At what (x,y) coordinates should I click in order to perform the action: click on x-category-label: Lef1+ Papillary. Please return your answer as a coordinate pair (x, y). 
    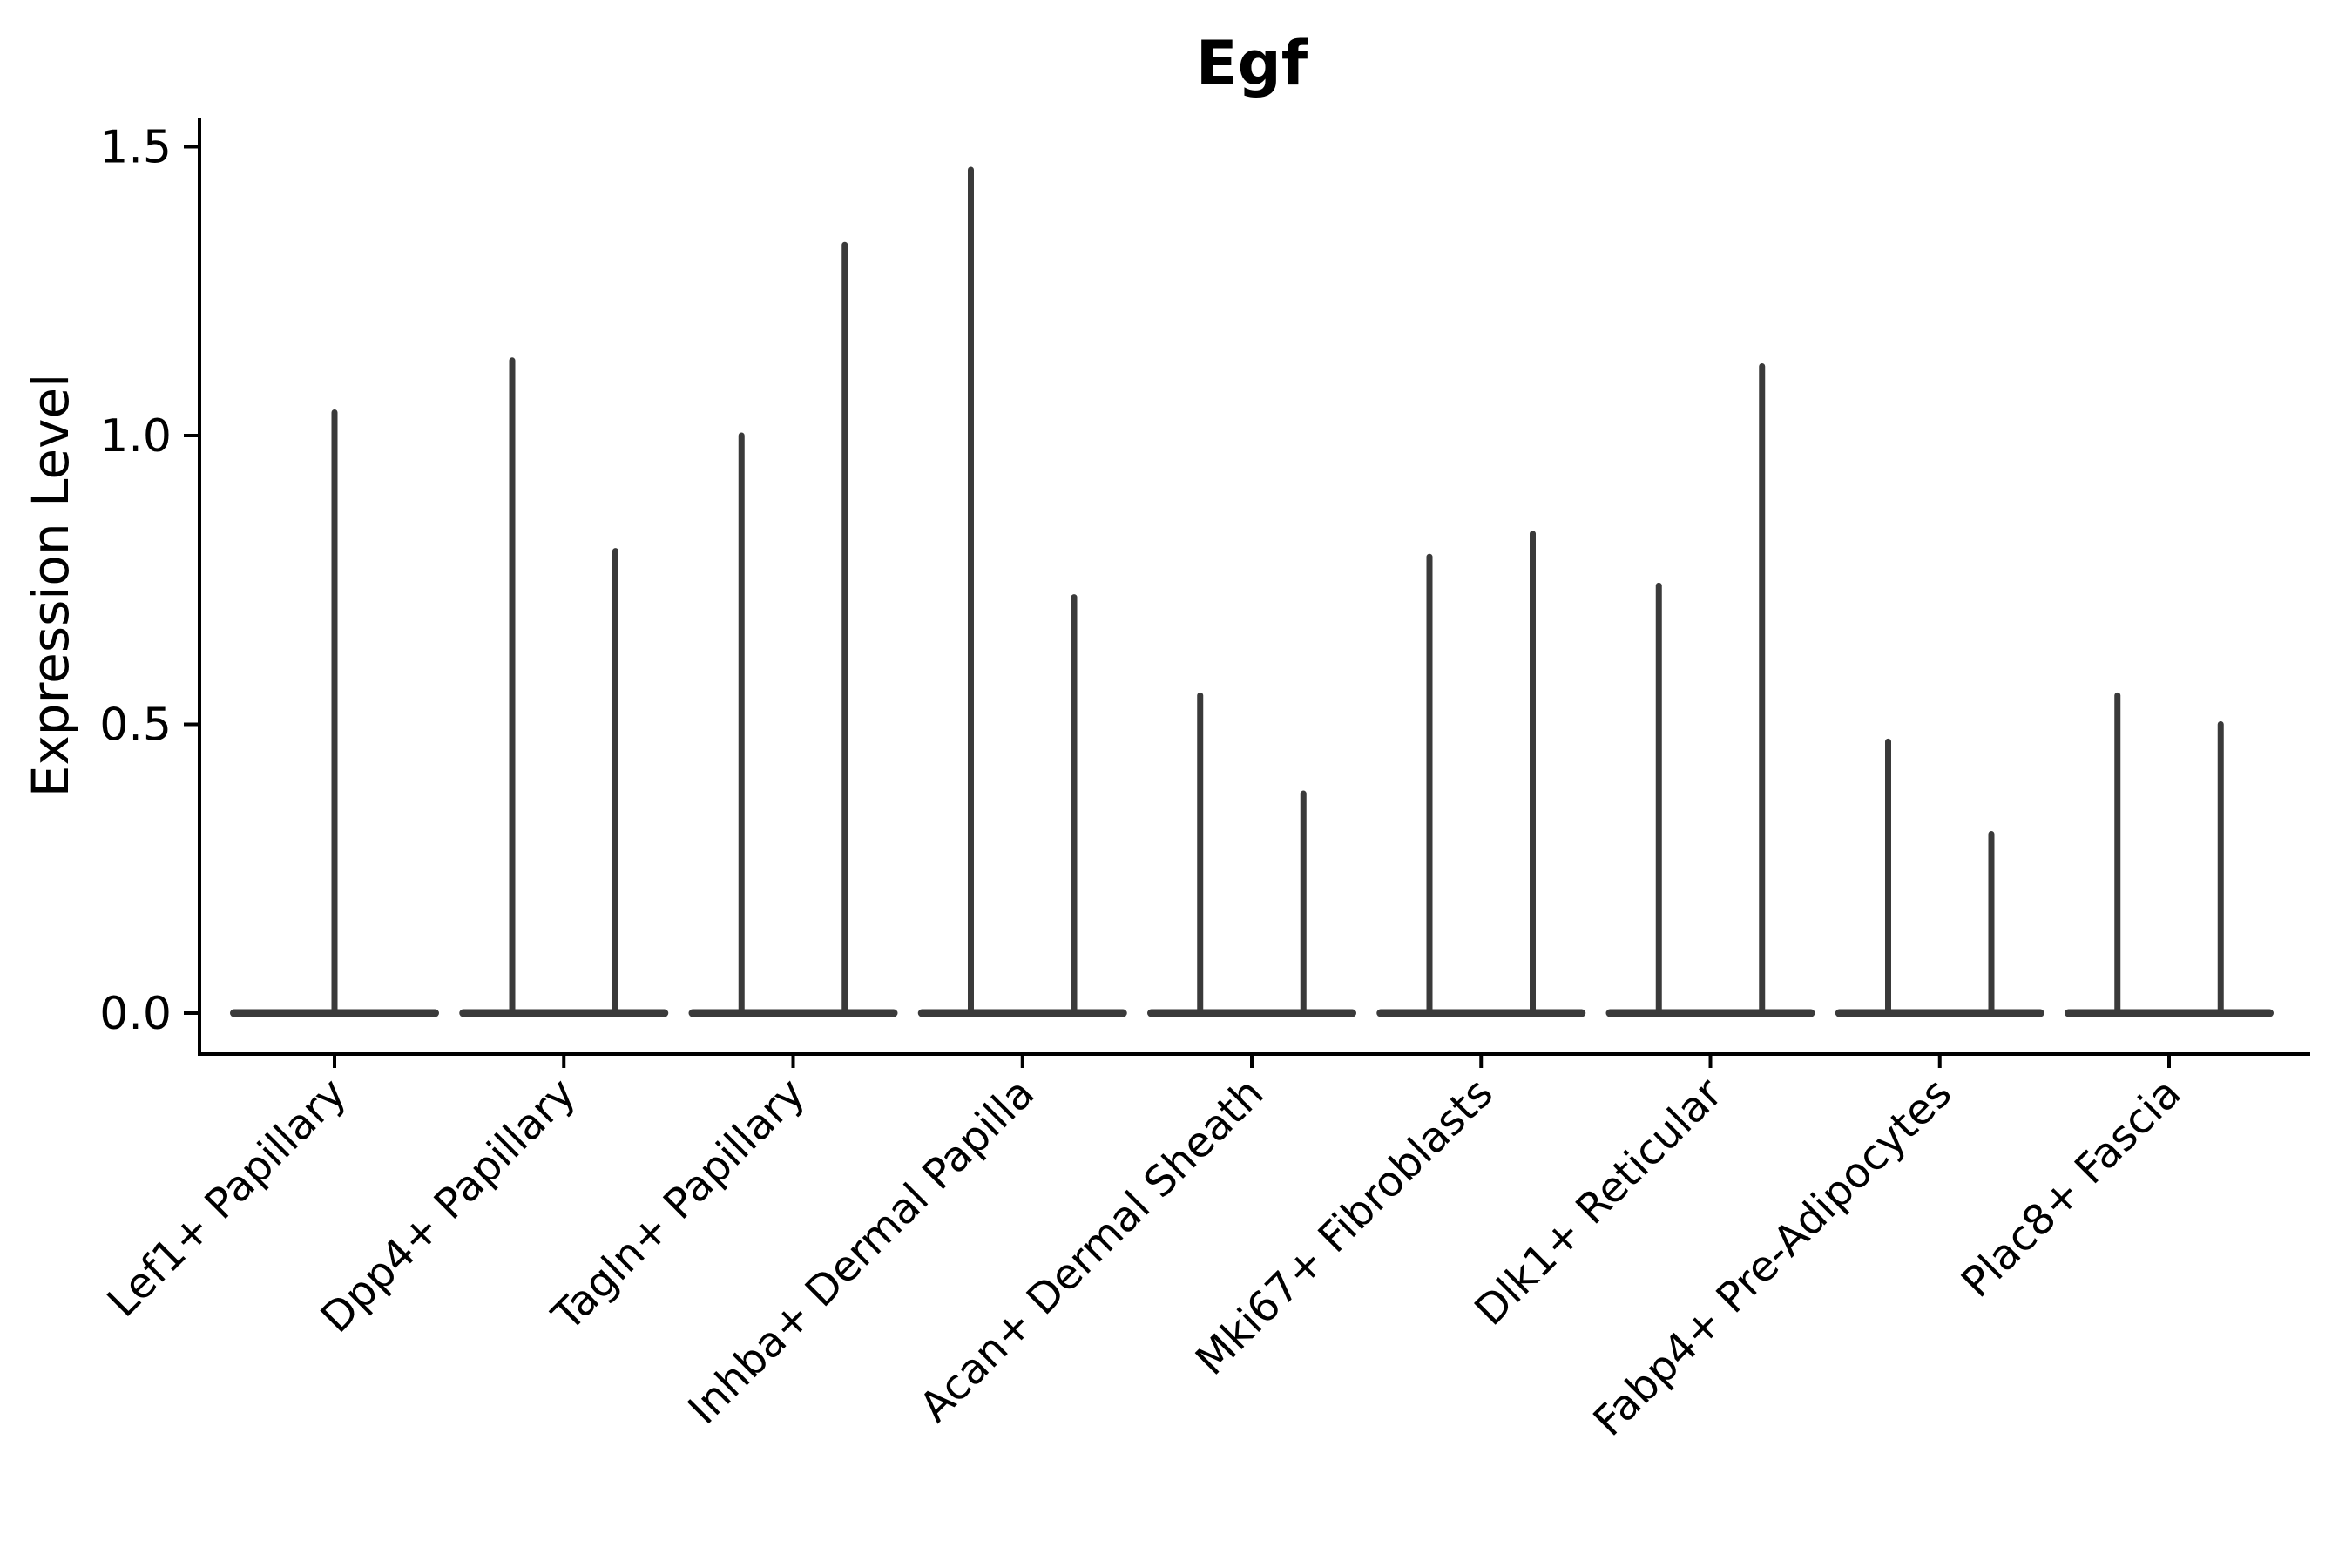
    Looking at the image, I should click on (227, 1198).